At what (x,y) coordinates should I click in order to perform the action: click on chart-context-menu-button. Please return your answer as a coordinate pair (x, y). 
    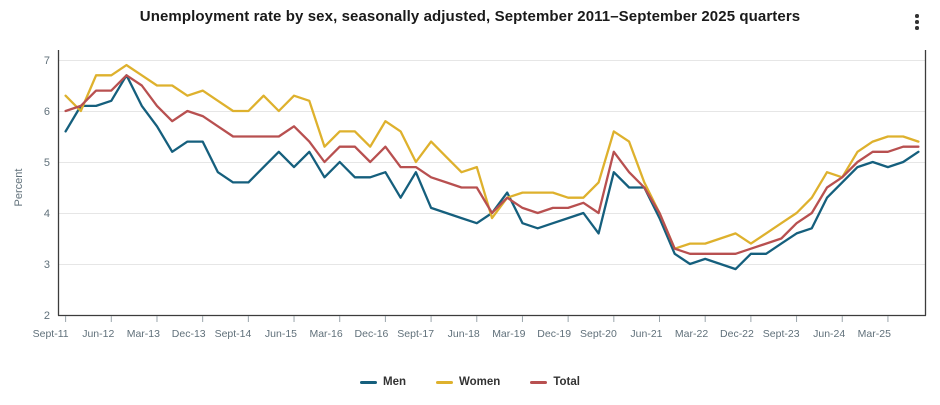
    Looking at the image, I should click on (917, 22).